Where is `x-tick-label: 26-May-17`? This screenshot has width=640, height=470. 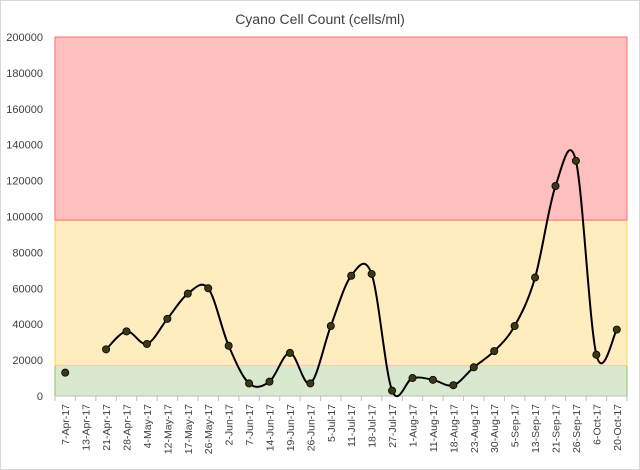
x-tick-label: 26-May-17 is located at coordinates (209, 429).